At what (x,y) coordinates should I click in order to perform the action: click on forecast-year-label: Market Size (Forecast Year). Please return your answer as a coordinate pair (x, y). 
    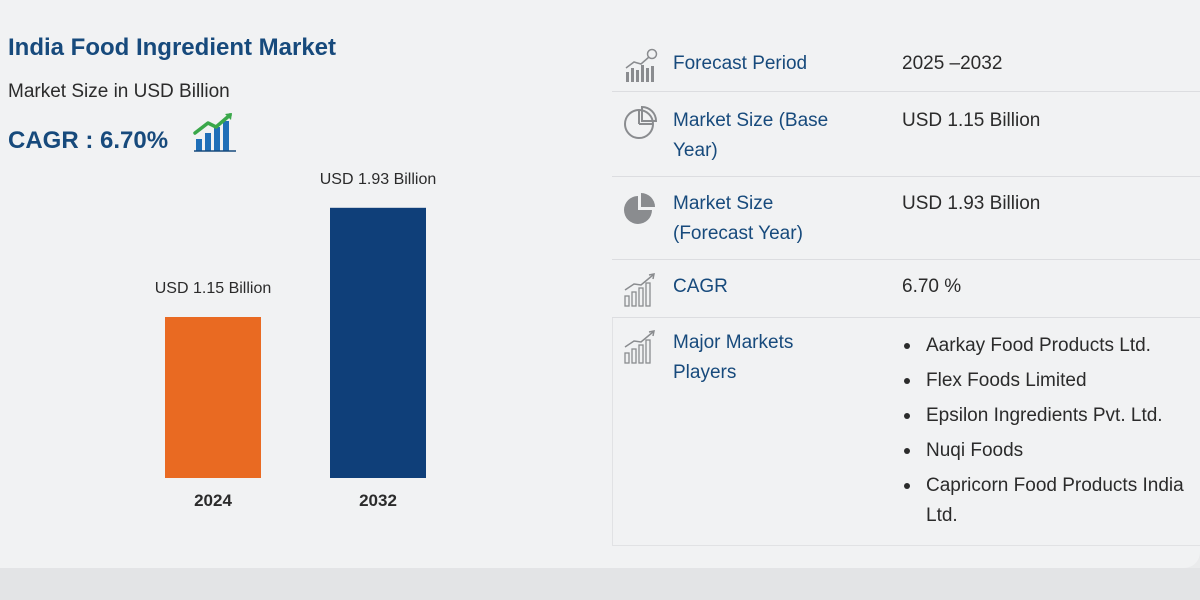
    Looking at the image, I should click on (738, 218).